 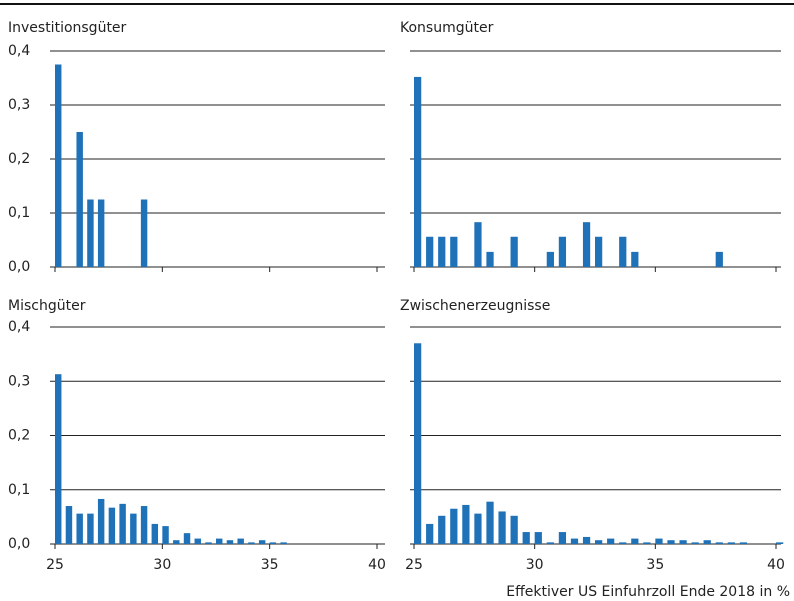 What do you see at coordinates (67, 28) in the screenshot?
I see `panel-title: Investitionsgüter` at bounding box center [67, 28].